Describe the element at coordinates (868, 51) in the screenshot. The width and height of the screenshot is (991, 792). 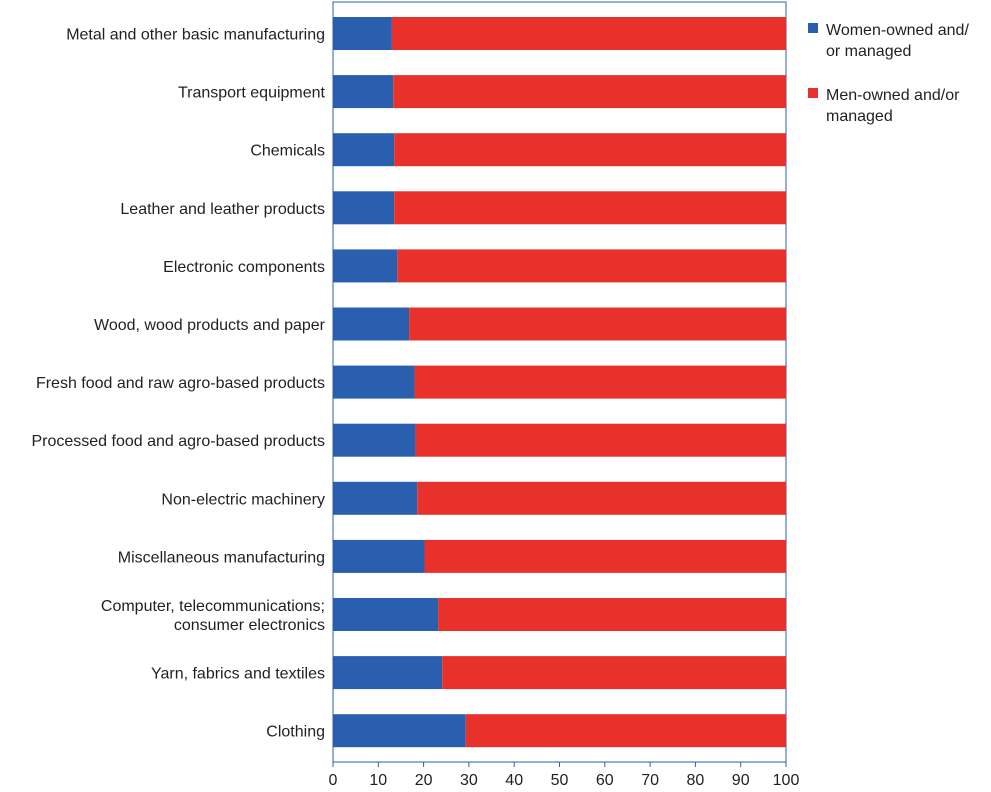
I see `legend-label-women: or managed` at that location.